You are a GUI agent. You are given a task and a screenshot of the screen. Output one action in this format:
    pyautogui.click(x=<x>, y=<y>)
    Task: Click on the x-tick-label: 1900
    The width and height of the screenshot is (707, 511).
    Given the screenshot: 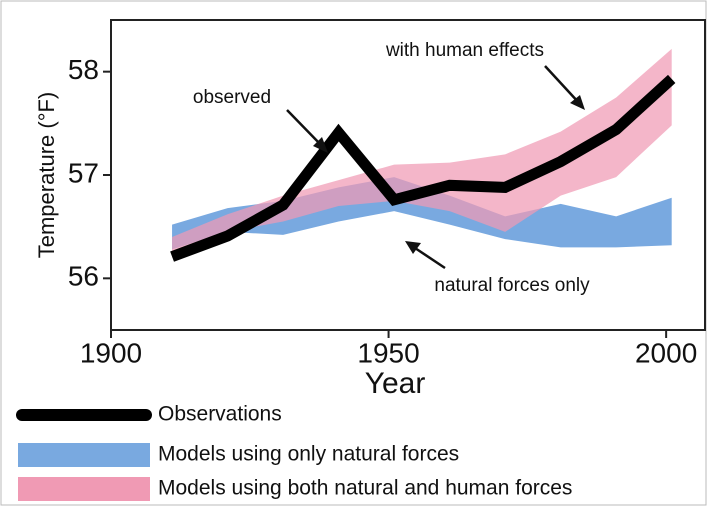 What is the action you would take?
    pyautogui.click(x=111, y=352)
    